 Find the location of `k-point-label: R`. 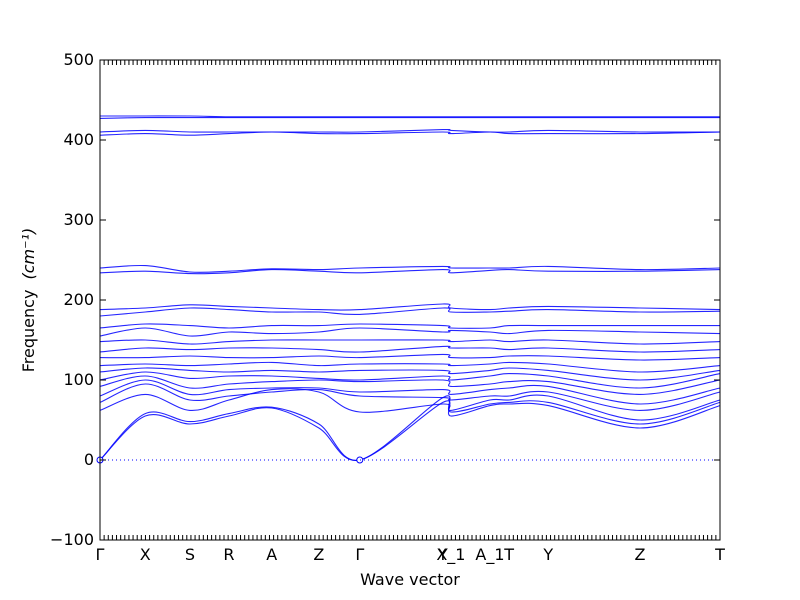

k-point-label: R is located at coordinates (228, 554).